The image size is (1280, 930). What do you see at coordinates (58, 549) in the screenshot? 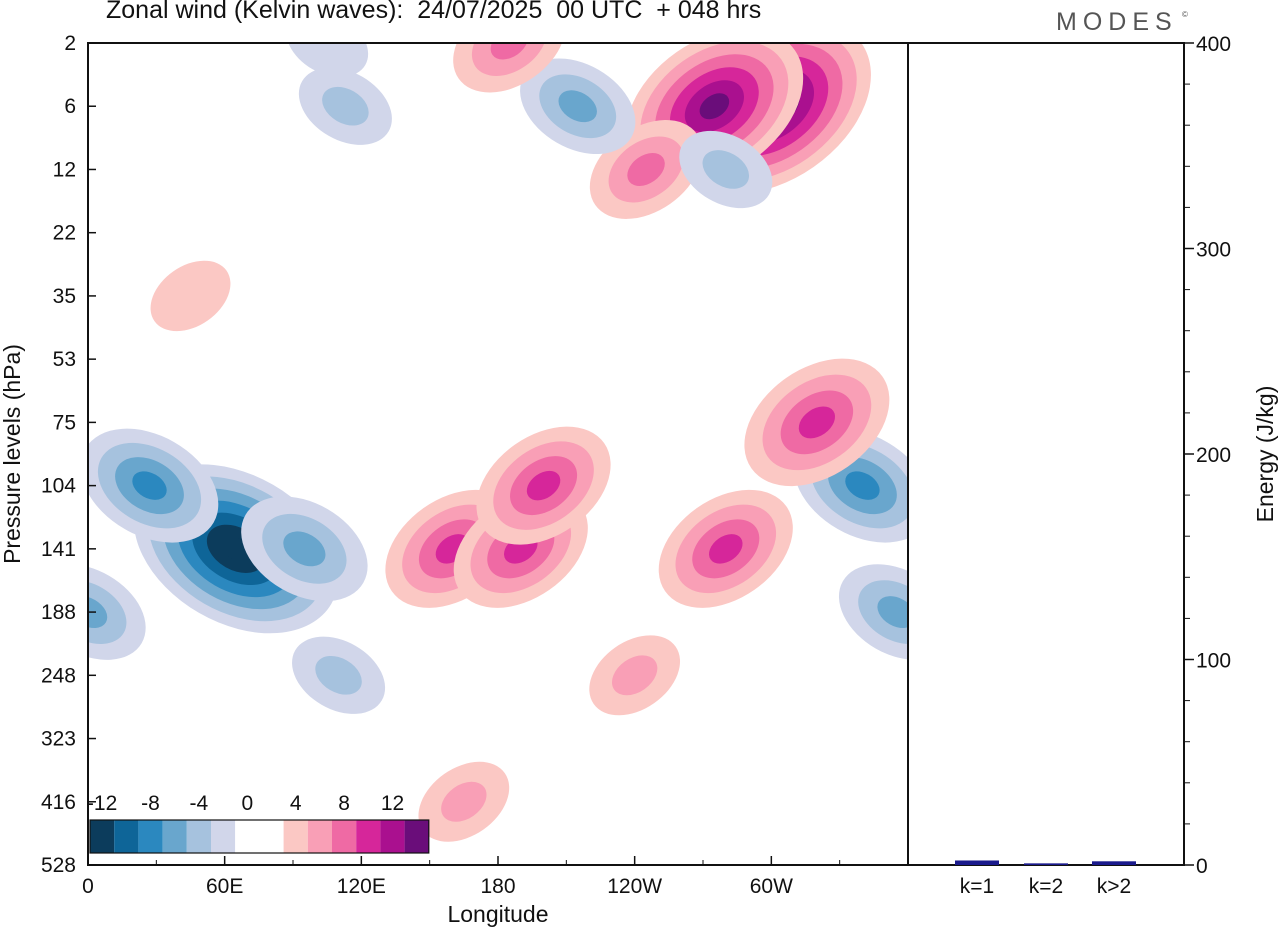
I see `y-tick-label: 141` at bounding box center [58, 549].